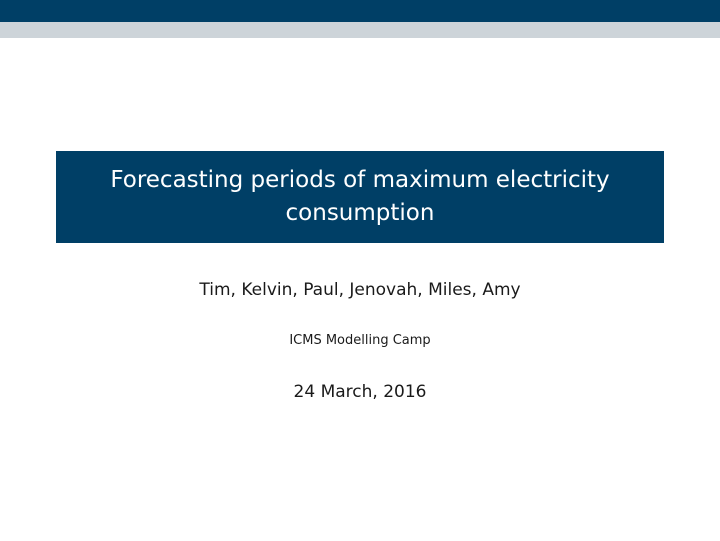 The image size is (720, 541). I want to click on slide-institute: ICMS Modelling Camp, so click(360, 340).